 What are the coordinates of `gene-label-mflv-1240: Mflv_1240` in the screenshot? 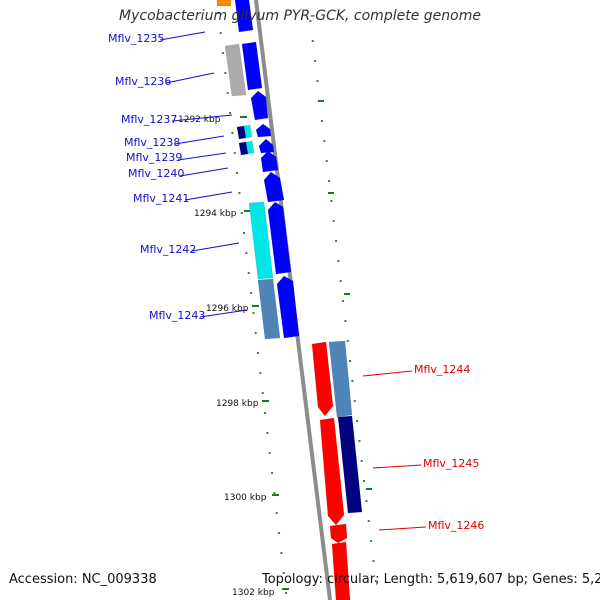 It's located at (156, 173).